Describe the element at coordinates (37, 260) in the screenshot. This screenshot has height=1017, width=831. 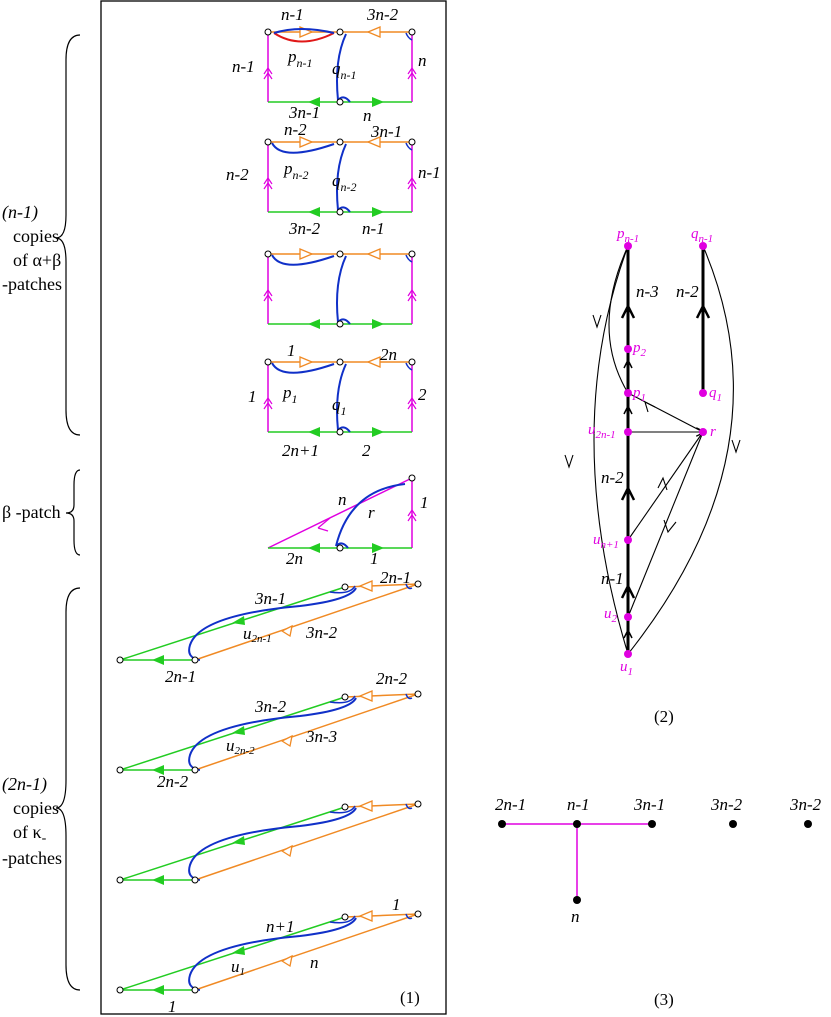
I see `group1-label-3: of α+β` at that location.